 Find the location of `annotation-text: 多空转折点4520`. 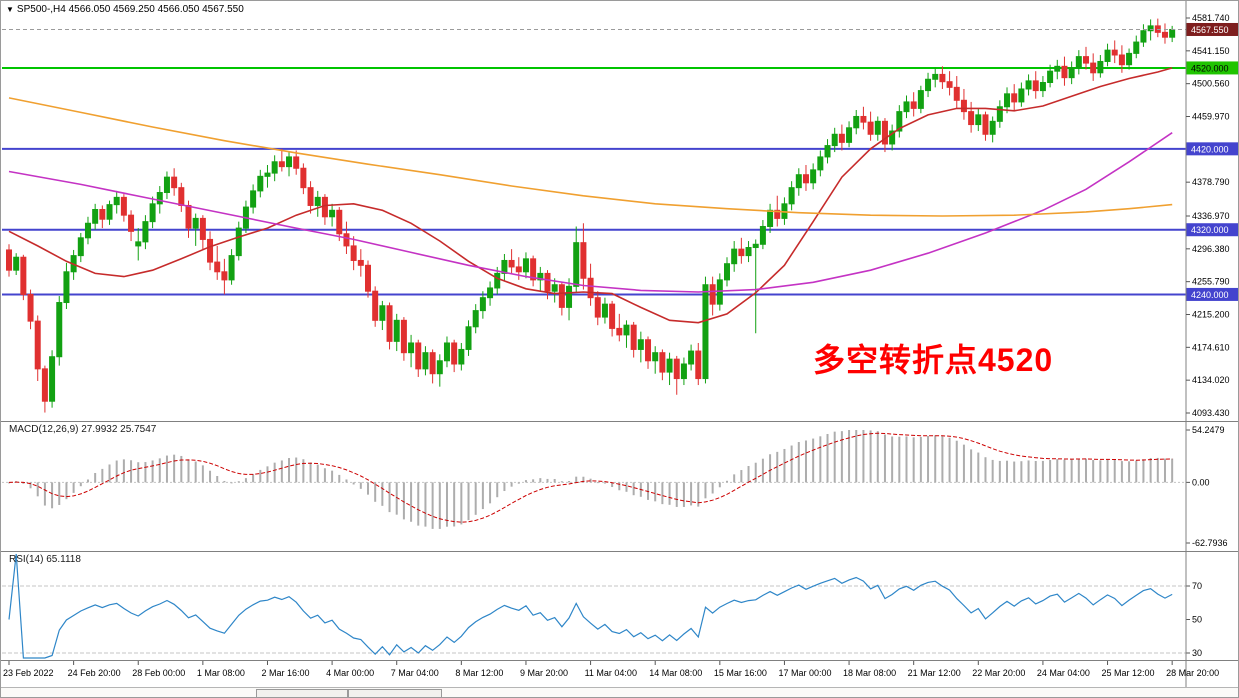

annotation-text: 多空转折点4520 is located at coordinates (933, 360).